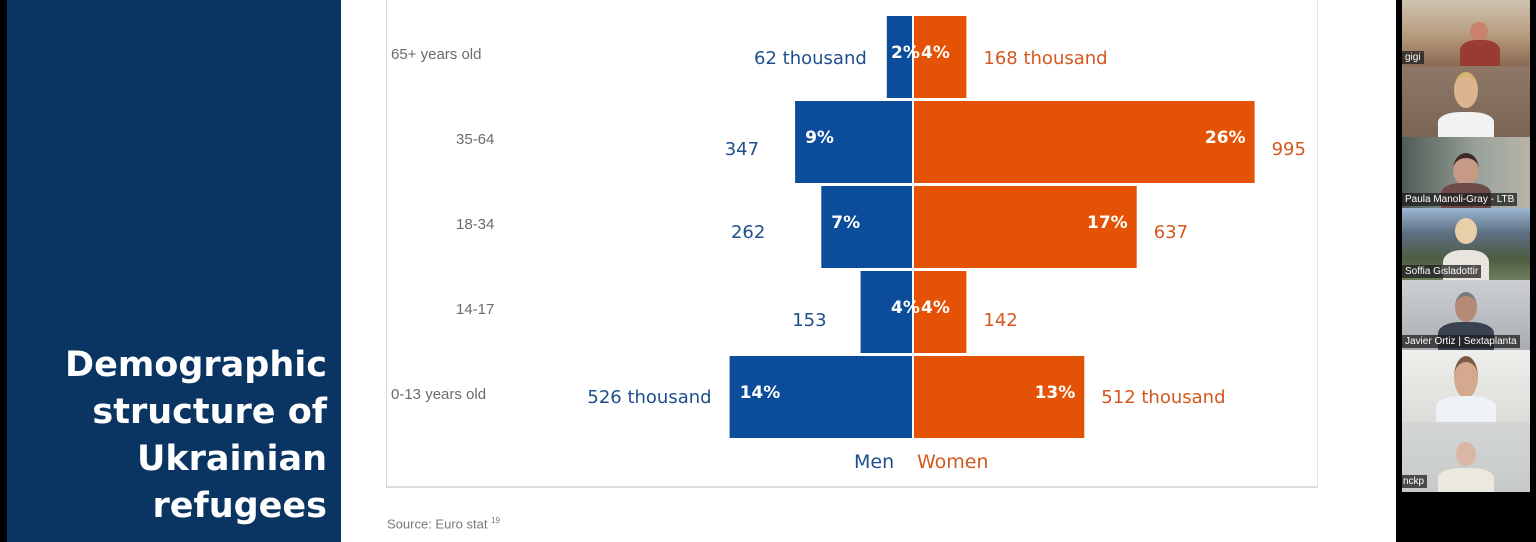  I want to click on value-label-women: 637, so click(1171, 232).